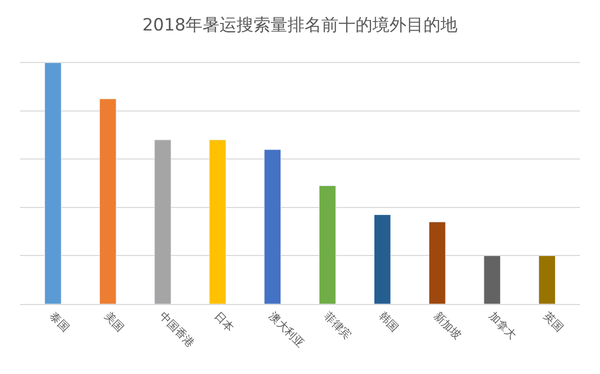 The image size is (600, 374). I want to click on x-tick-label: 加拿大, so click(502, 326).